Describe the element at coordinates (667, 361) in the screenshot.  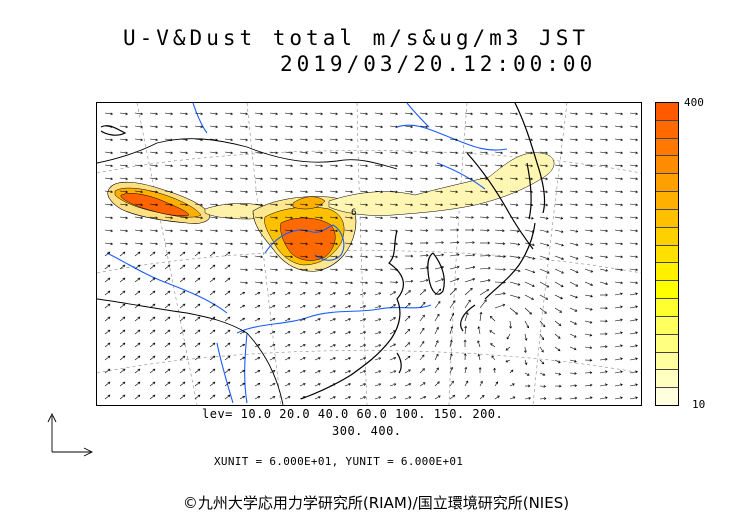
I see `color-legend-step` at that location.